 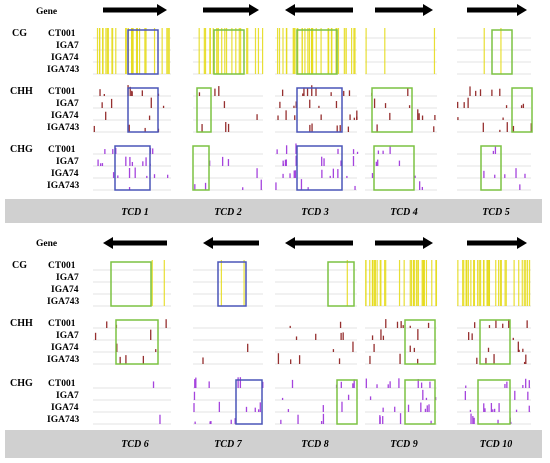 I want to click on tcd-label: TCD 6, so click(x=135, y=444).